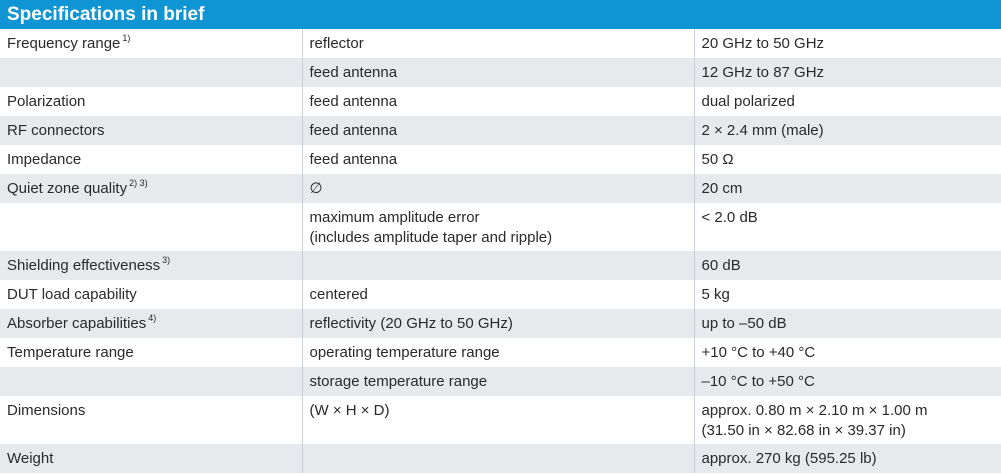  Describe the element at coordinates (847, 101) in the screenshot. I see `spec-value: dual polarized` at that location.